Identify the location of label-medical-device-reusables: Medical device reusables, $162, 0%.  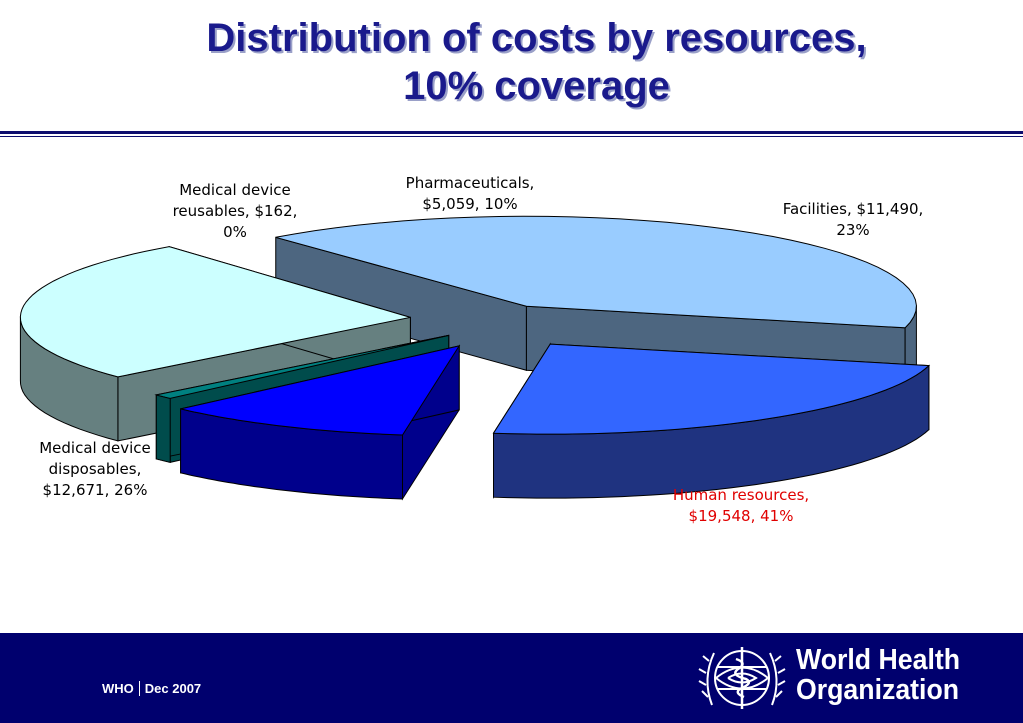
(235, 211).